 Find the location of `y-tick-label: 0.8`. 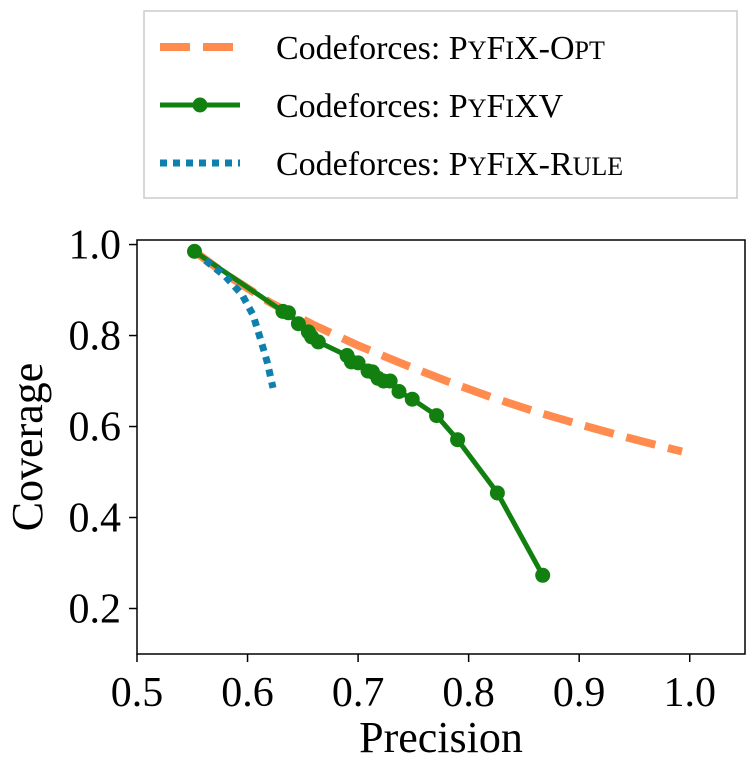

y-tick-label: 0.8 is located at coordinates (95, 337).